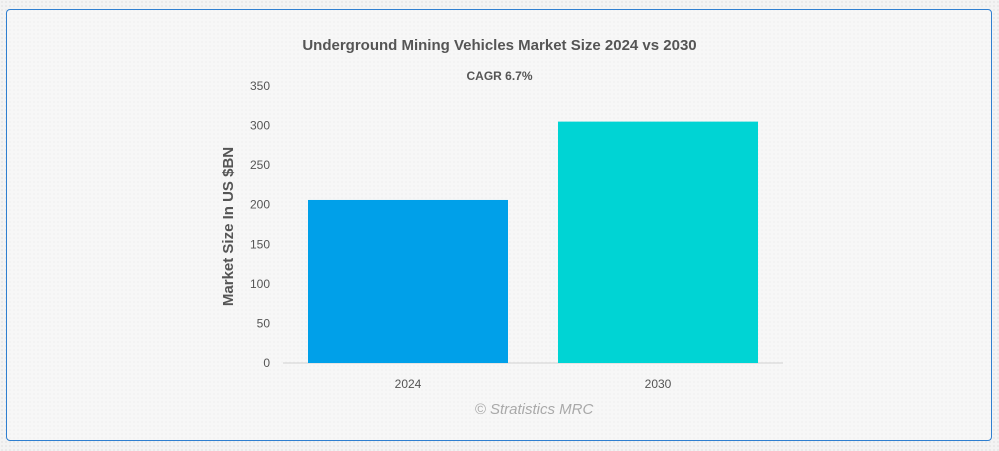  I want to click on chart-subtitle: CAGR 6.7%, so click(499, 76).